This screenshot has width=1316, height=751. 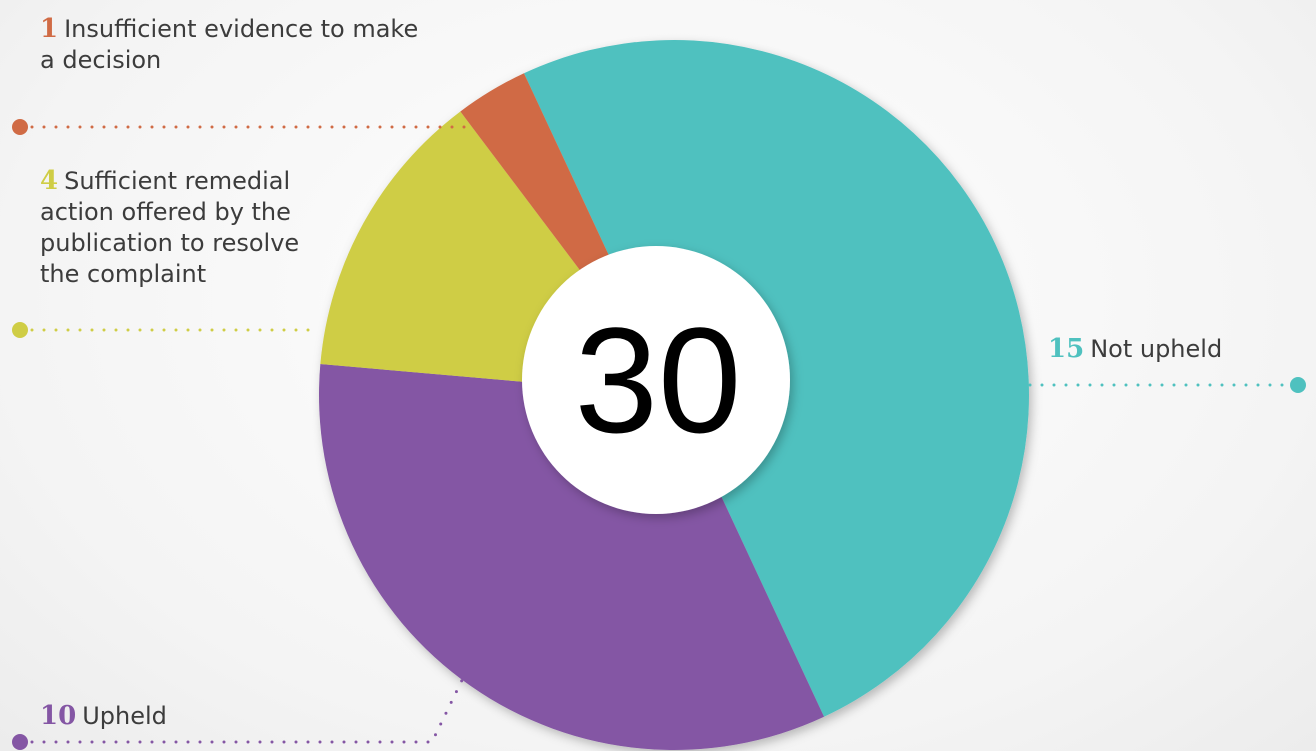 I want to click on value-label: 15, so click(x=1066, y=349).